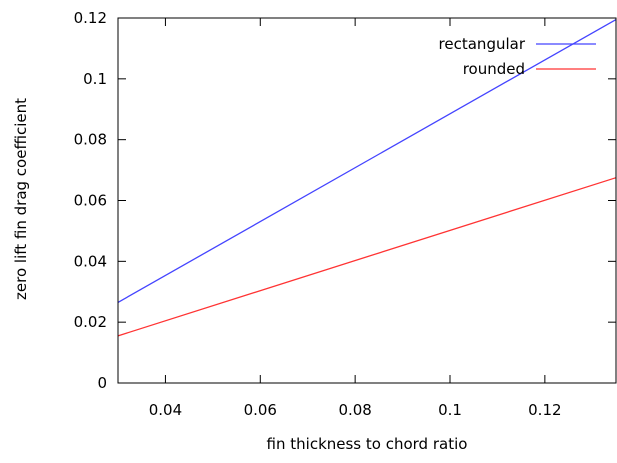 This screenshot has height=463, width=617. What do you see at coordinates (354, 410) in the screenshot?
I see `x-tick-label: 0.08` at bounding box center [354, 410].